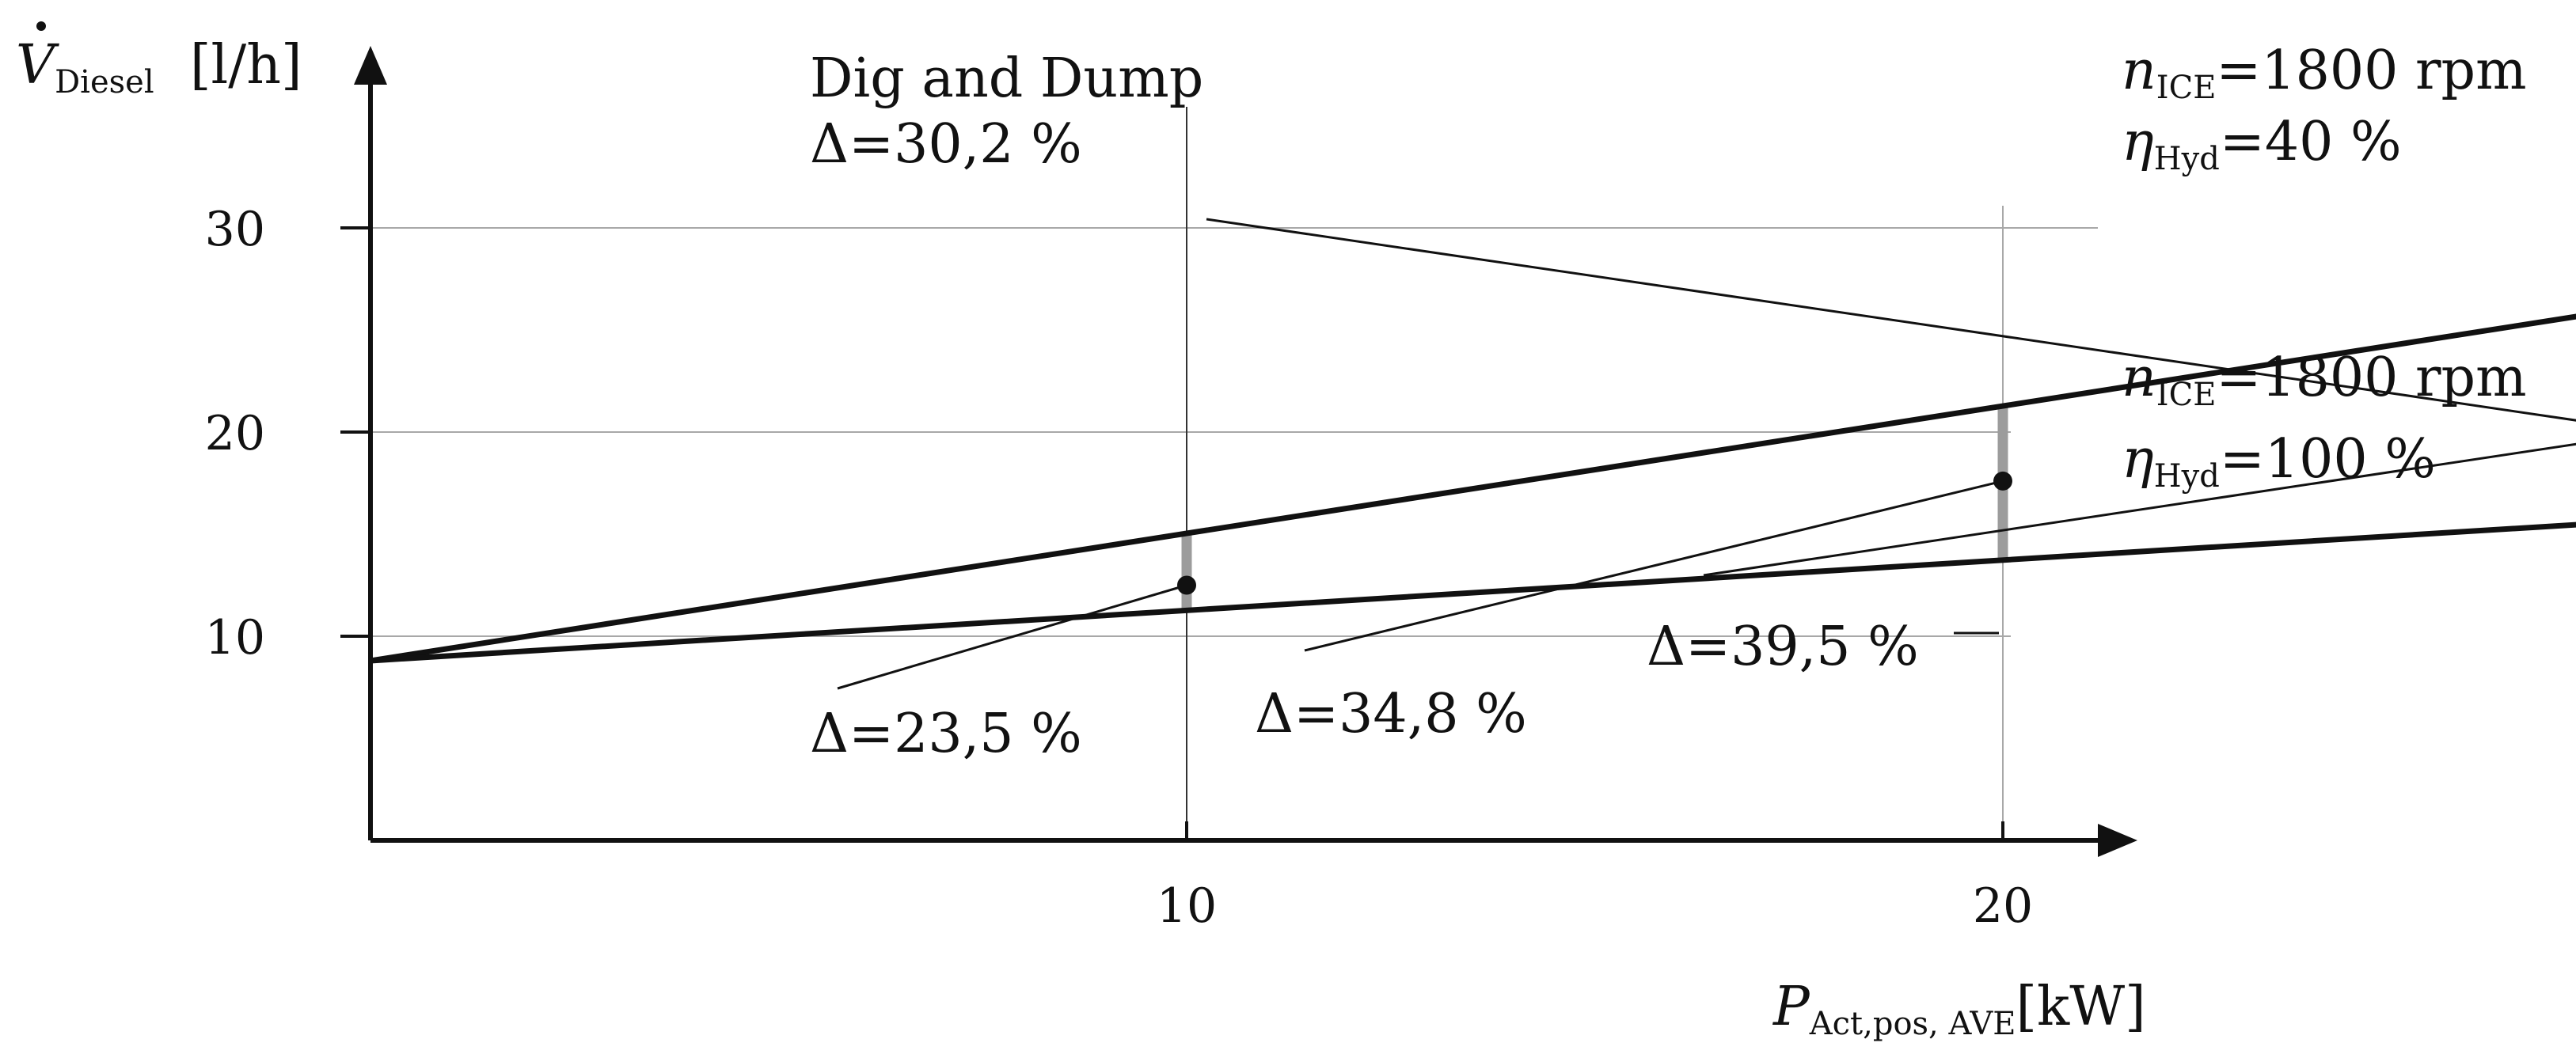  What do you see at coordinates (85, 67) in the screenshot?
I see `y-axis-label: VDiesel` at bounding box center [85, 67].